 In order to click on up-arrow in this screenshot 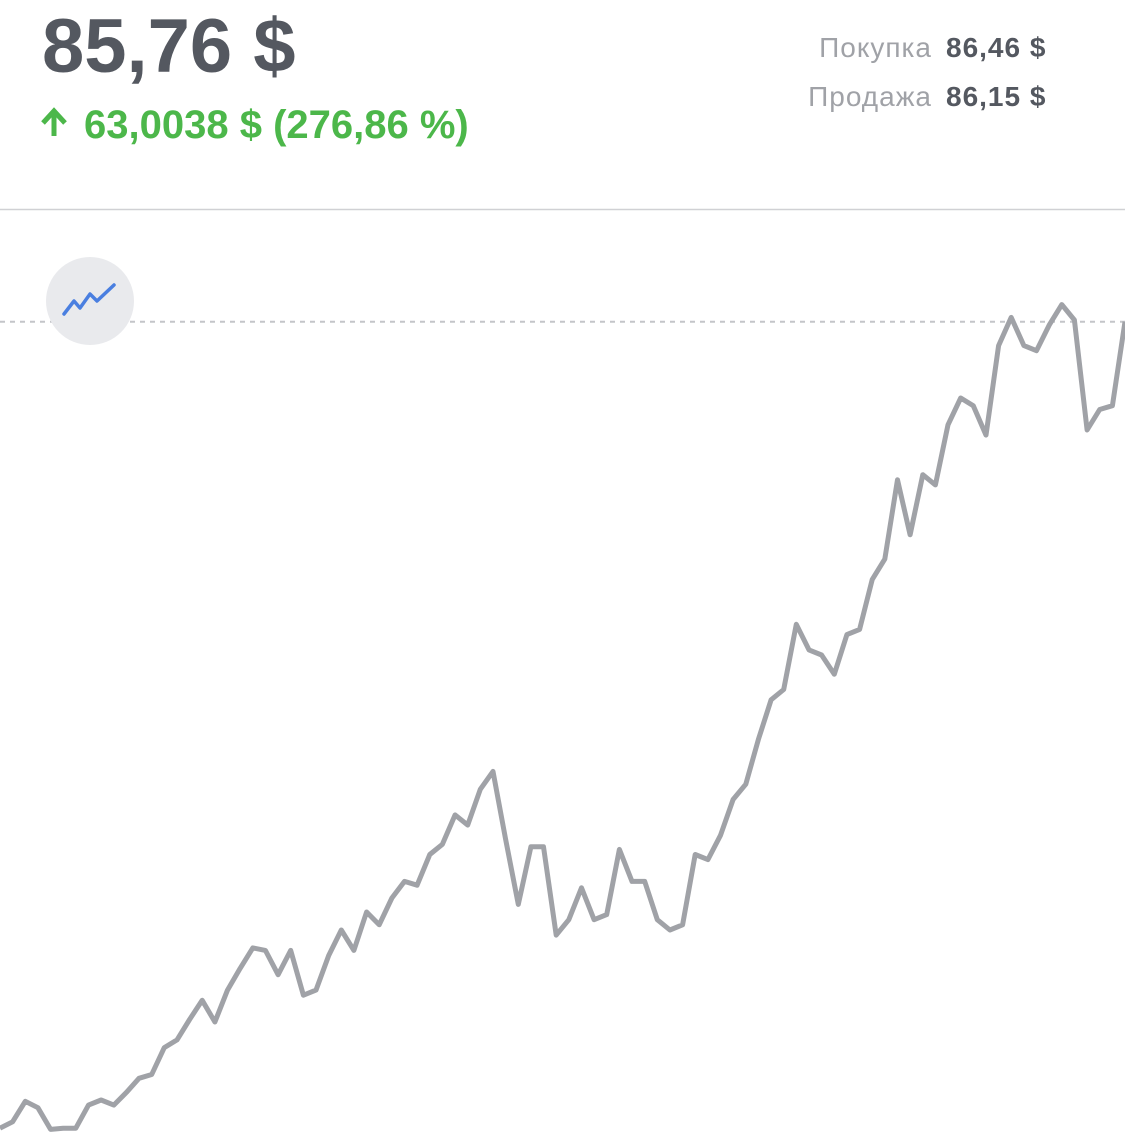, I will do `click(54, 121)`.